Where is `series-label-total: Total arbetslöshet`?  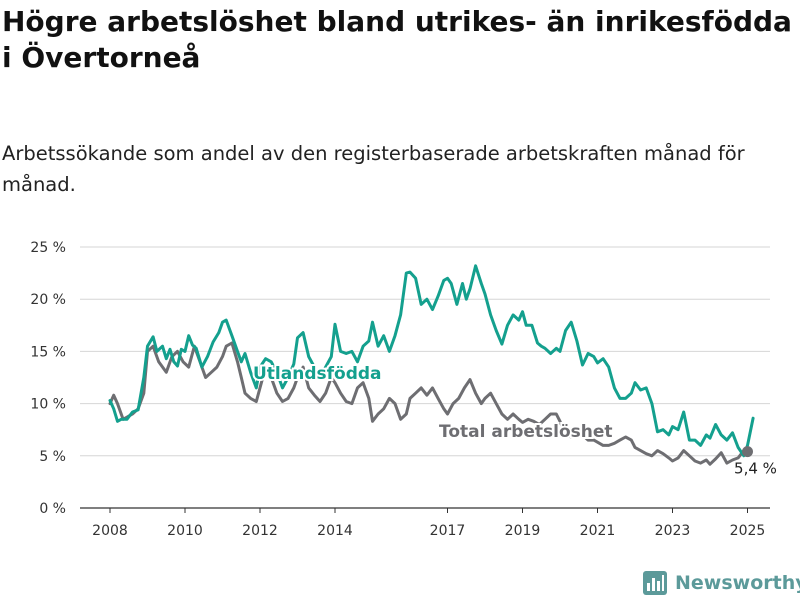
series-label-total: Total arbetslöshet is located at coordinates (526, 432).